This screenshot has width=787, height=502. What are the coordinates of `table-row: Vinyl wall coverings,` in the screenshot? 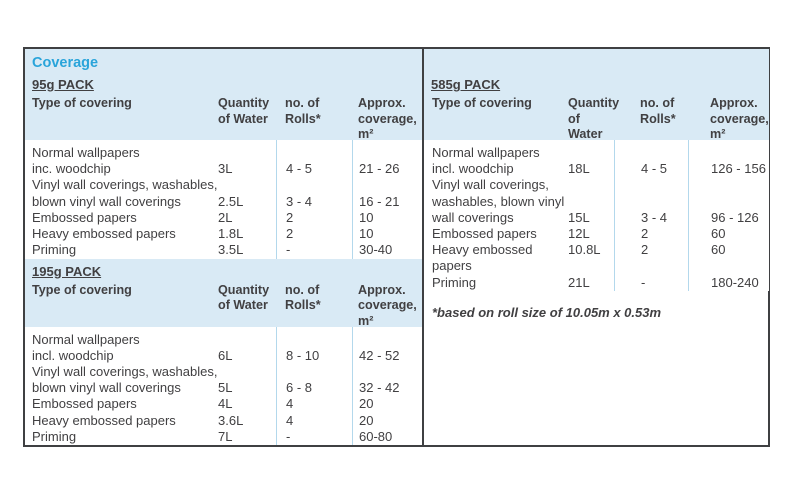 It's located at (596, 185).